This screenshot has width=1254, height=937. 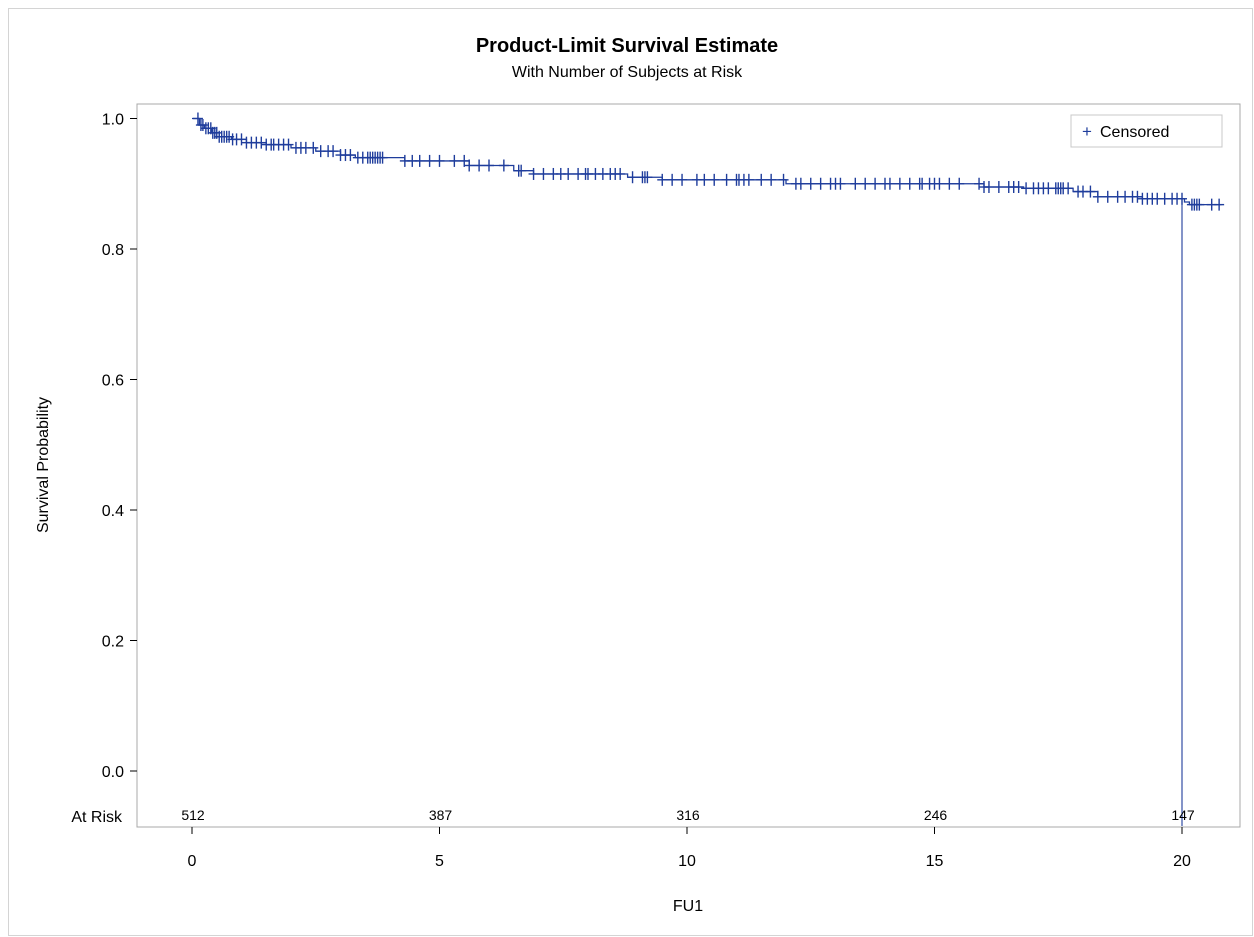 What do you see at coordinates (1183, 815) in the screenshot?
I see `at-risk-count: 147` at bounding box center [1183, 815].